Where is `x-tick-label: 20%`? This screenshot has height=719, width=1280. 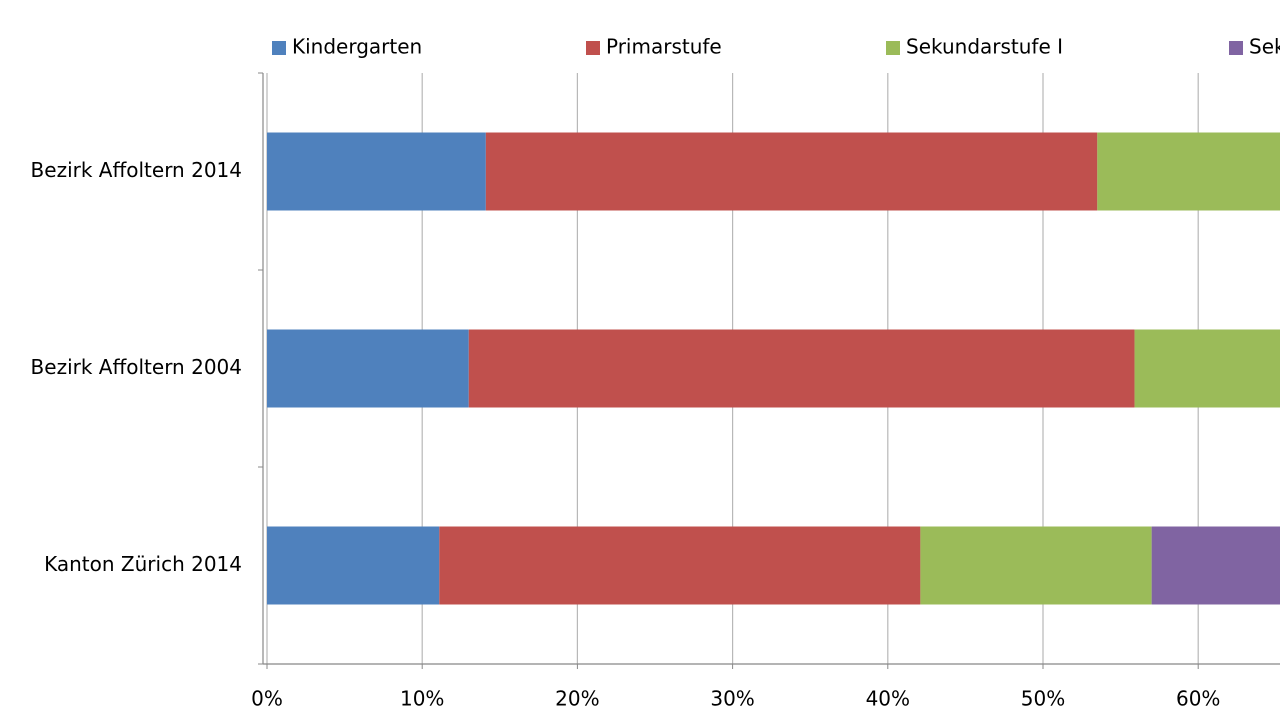
x-tick-label: 20% is located at coordinates (577, 699).